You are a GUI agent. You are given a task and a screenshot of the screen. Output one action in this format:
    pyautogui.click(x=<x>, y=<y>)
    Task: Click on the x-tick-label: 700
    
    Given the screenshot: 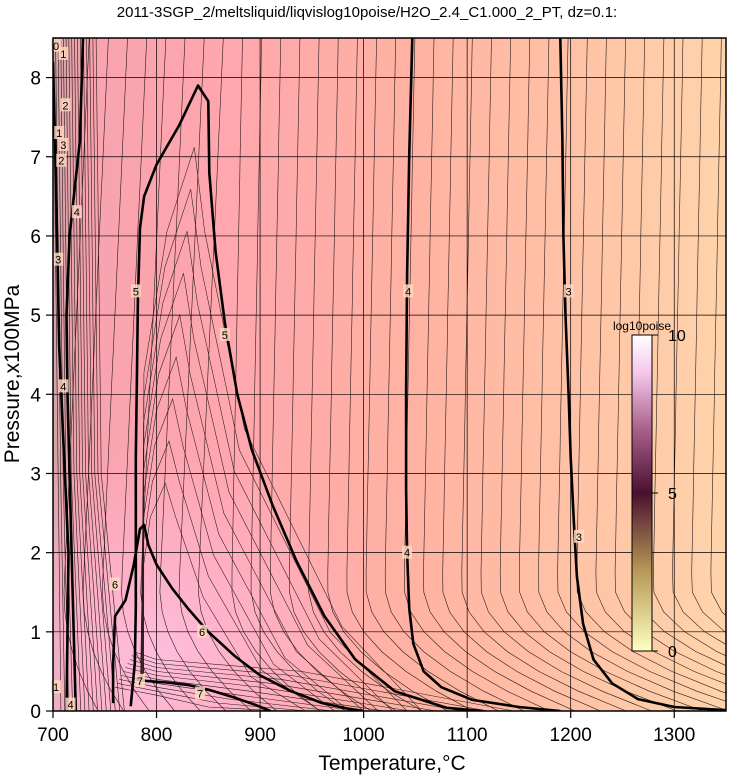 What is the action you would take?
    pyautogui.click(x=53, y=735)
    